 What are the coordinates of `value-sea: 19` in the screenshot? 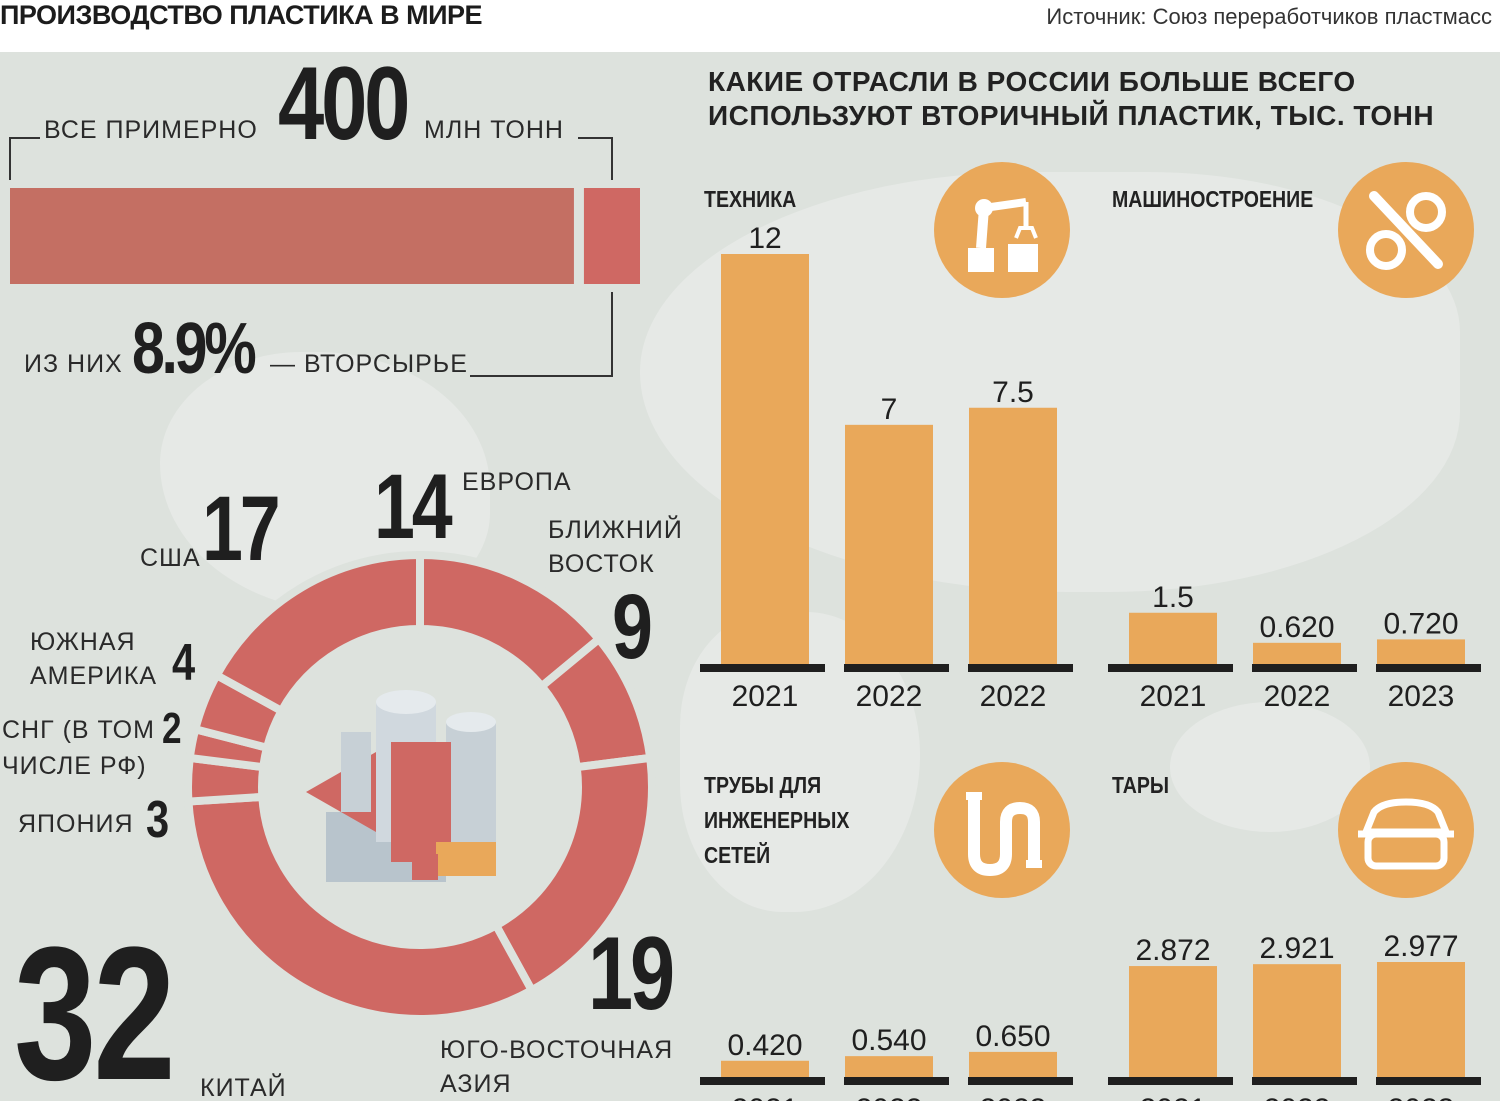 It's located at (631, 974).